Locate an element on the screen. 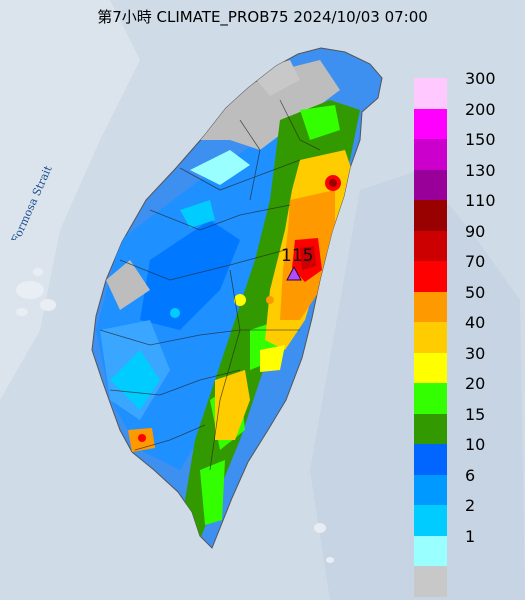 The width and height of the screenshot is (525, 600). legend-row: 110 is located at coordinates (468, 211).